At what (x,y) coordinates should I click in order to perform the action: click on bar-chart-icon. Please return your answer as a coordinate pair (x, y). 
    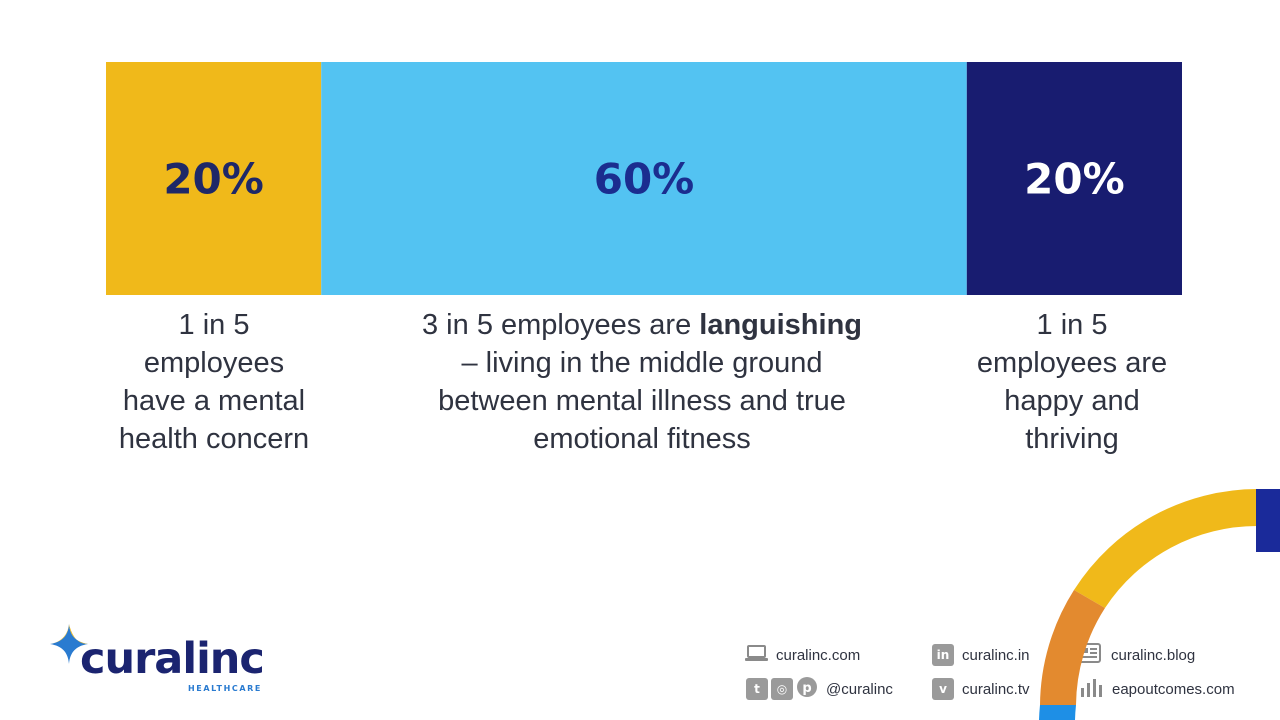
    Looking at the image, I should click on (1092, 689).